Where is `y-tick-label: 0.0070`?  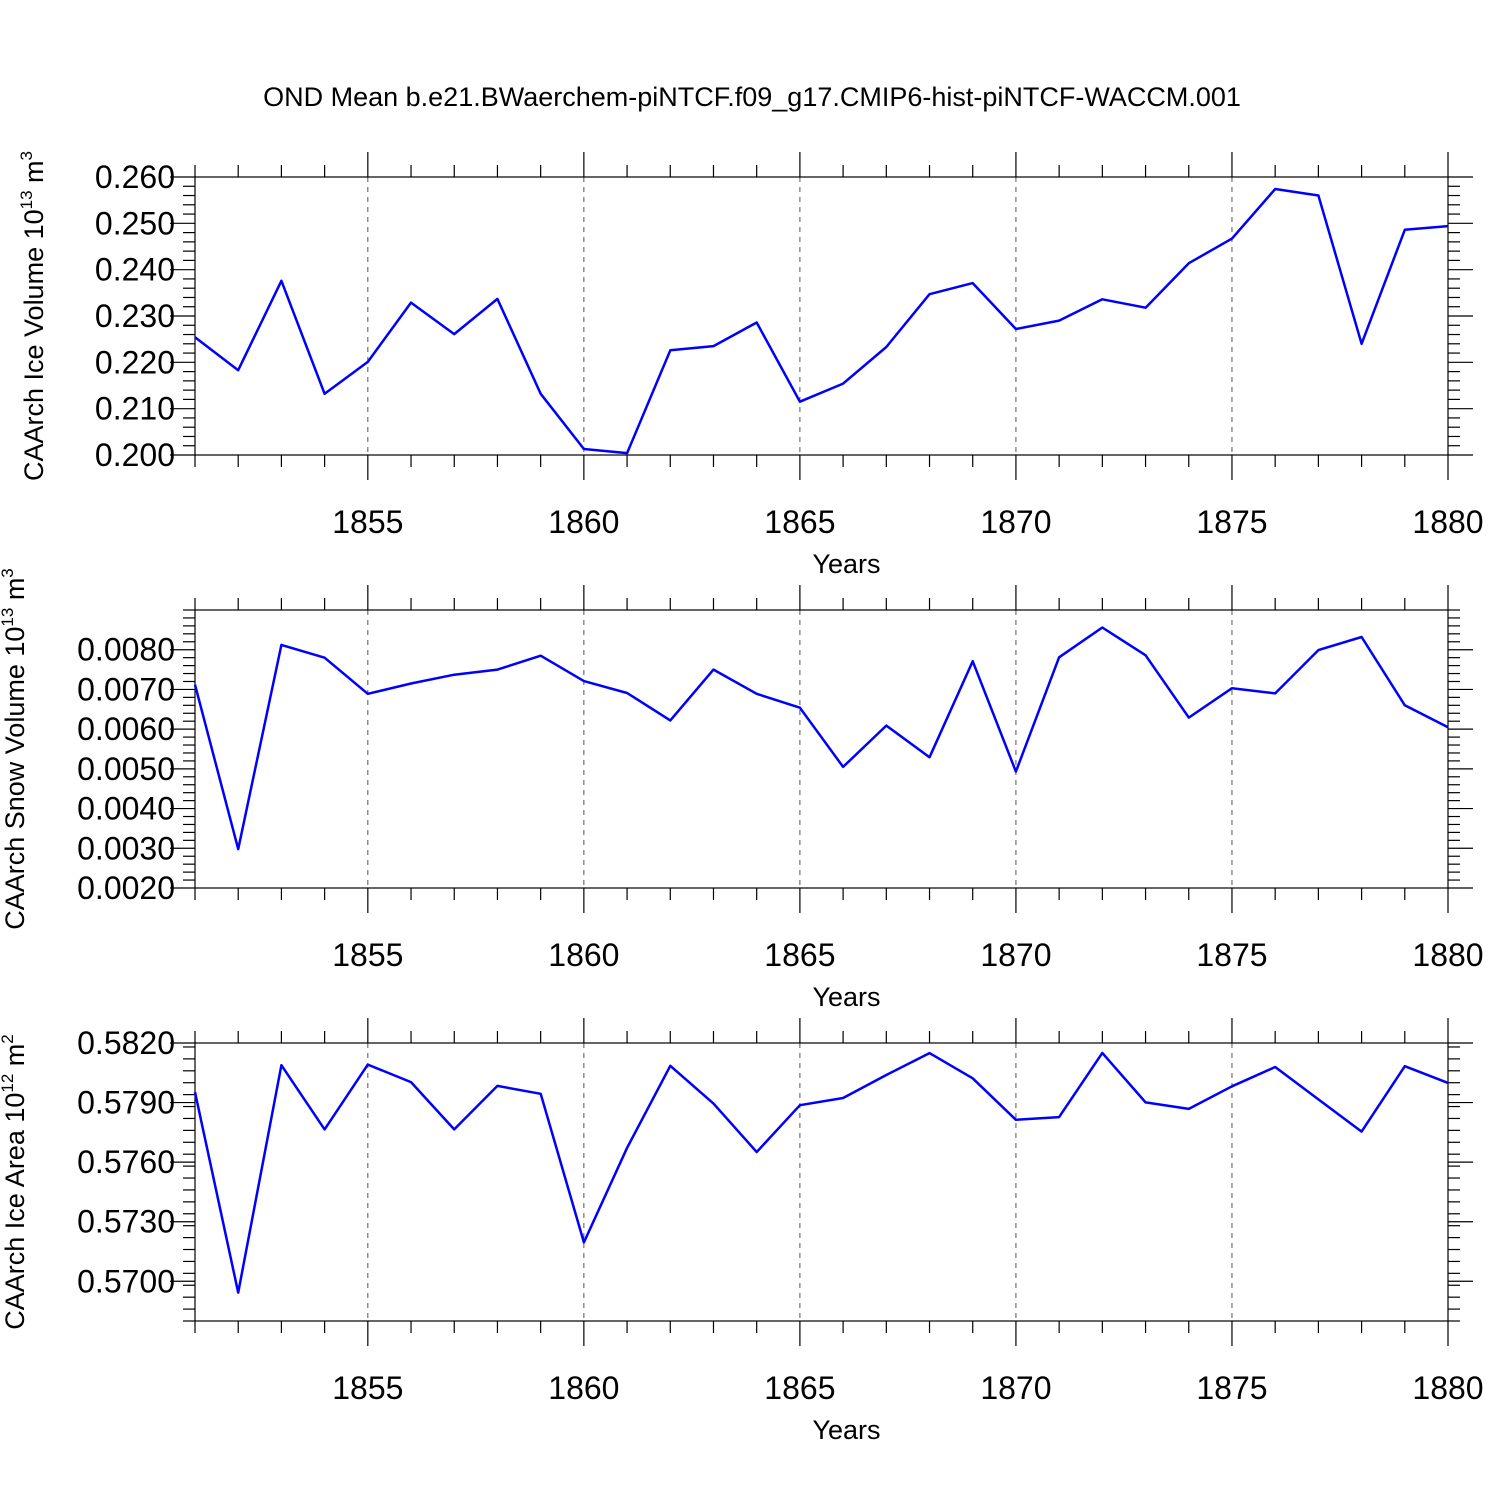 y-tick-label: 0.0070 is located at coordinates (126, 689).